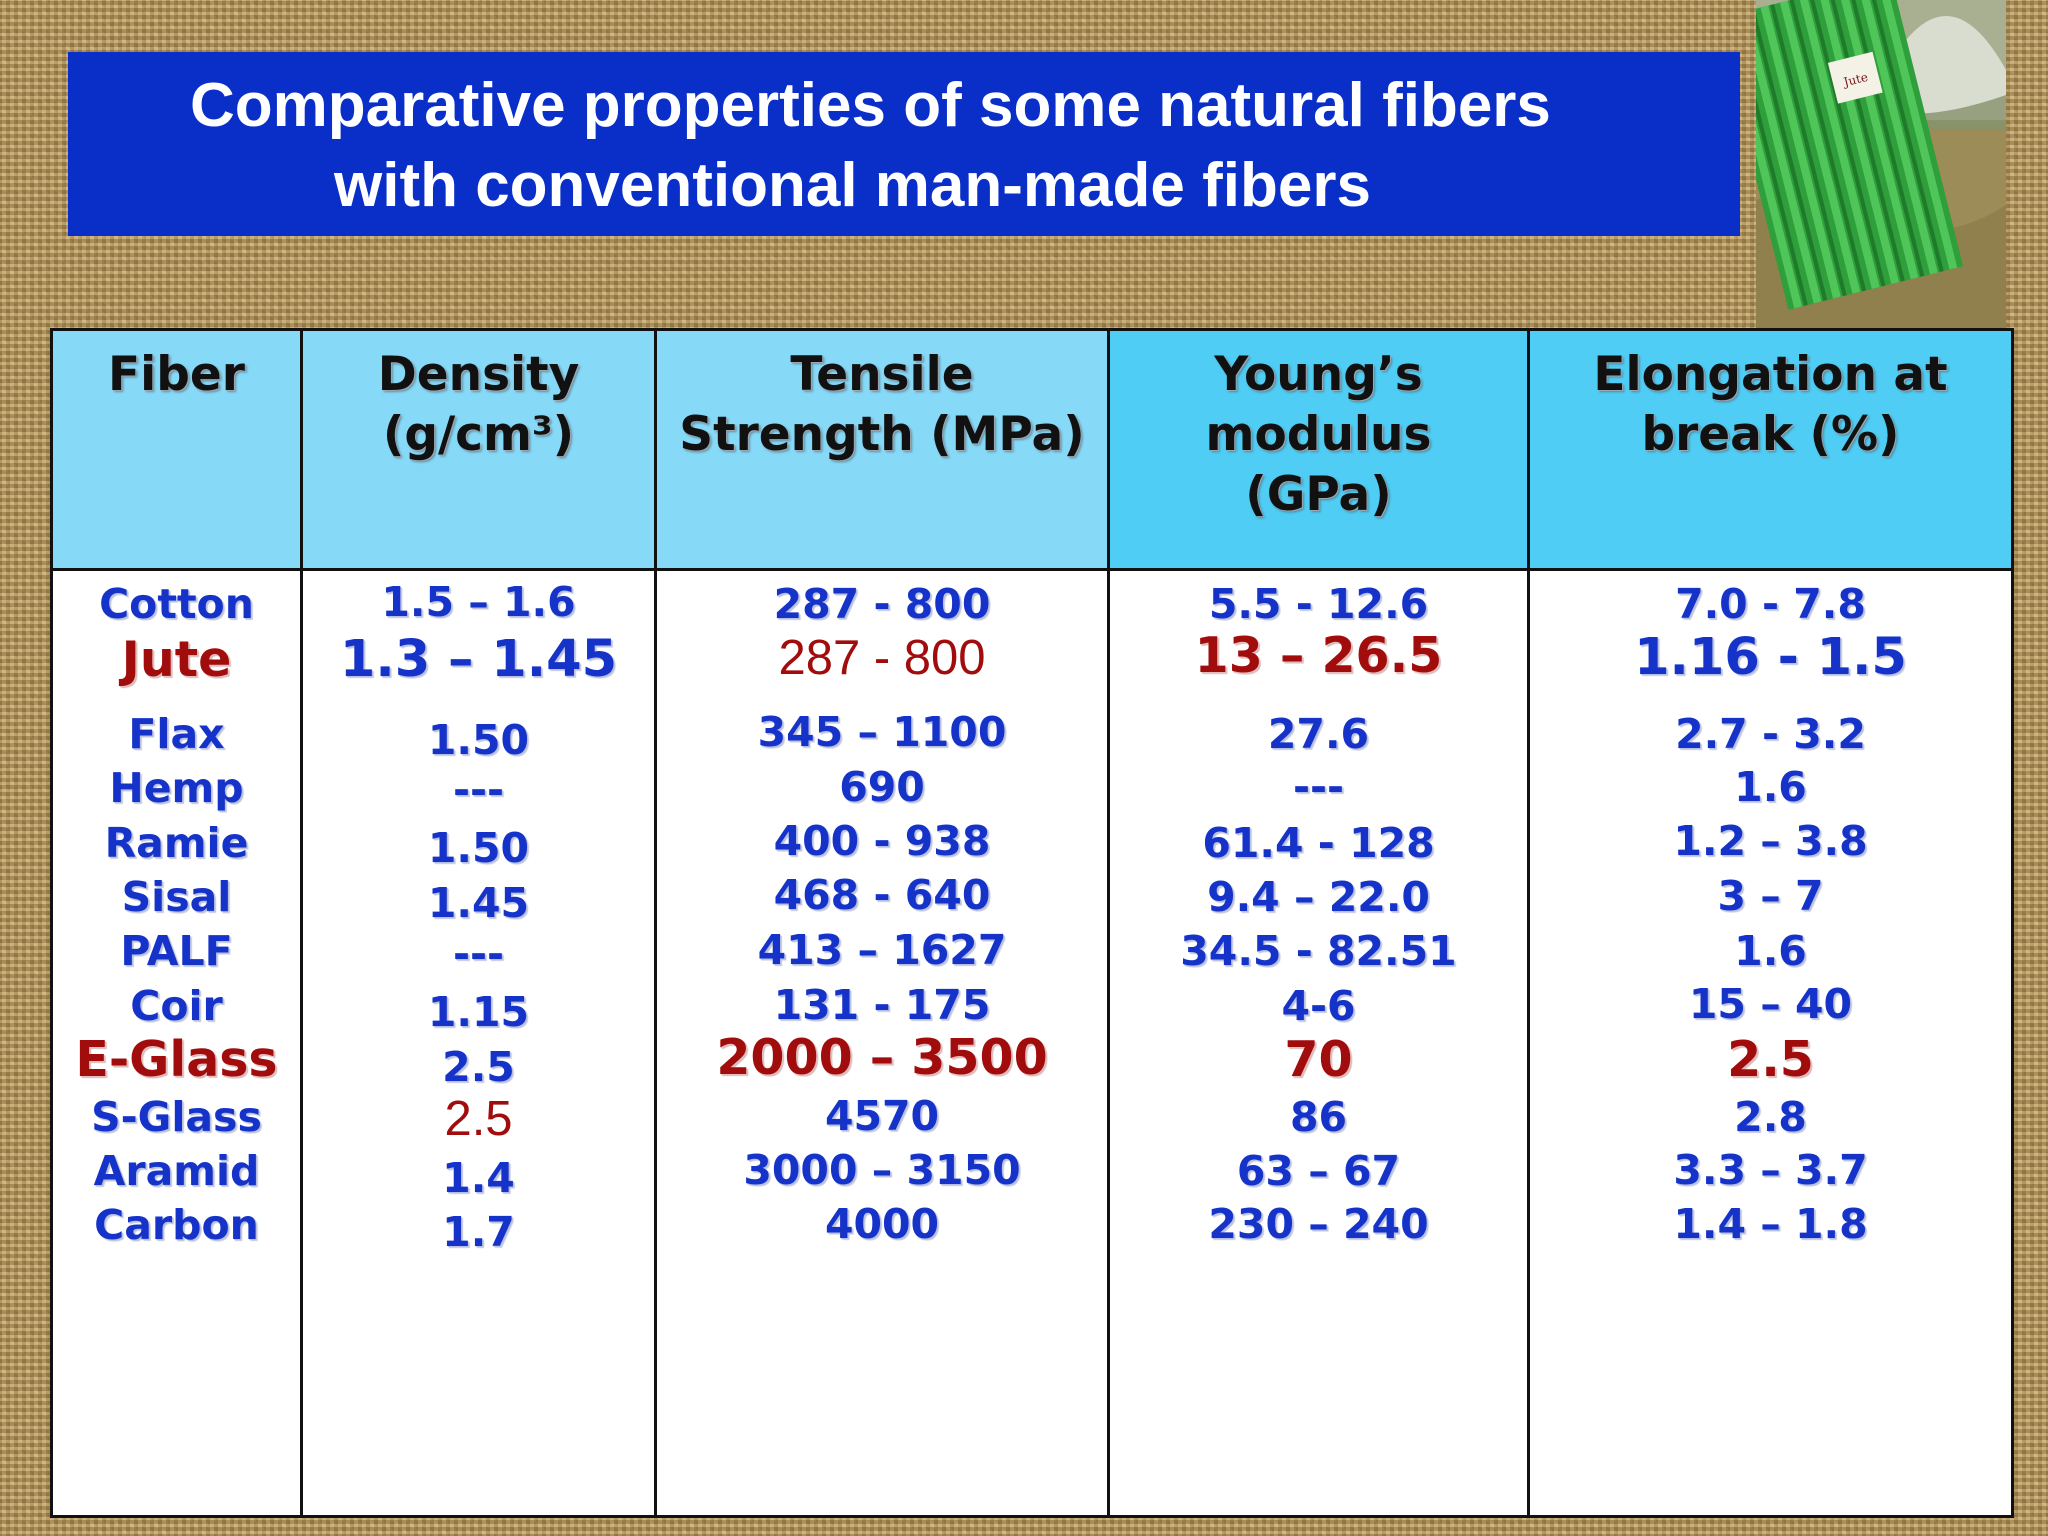  What do you see at coordinates (478, 602) in the screenshot?
I see `density-cotton: 1.5 – 1.6` at bounding box center [478, 602].